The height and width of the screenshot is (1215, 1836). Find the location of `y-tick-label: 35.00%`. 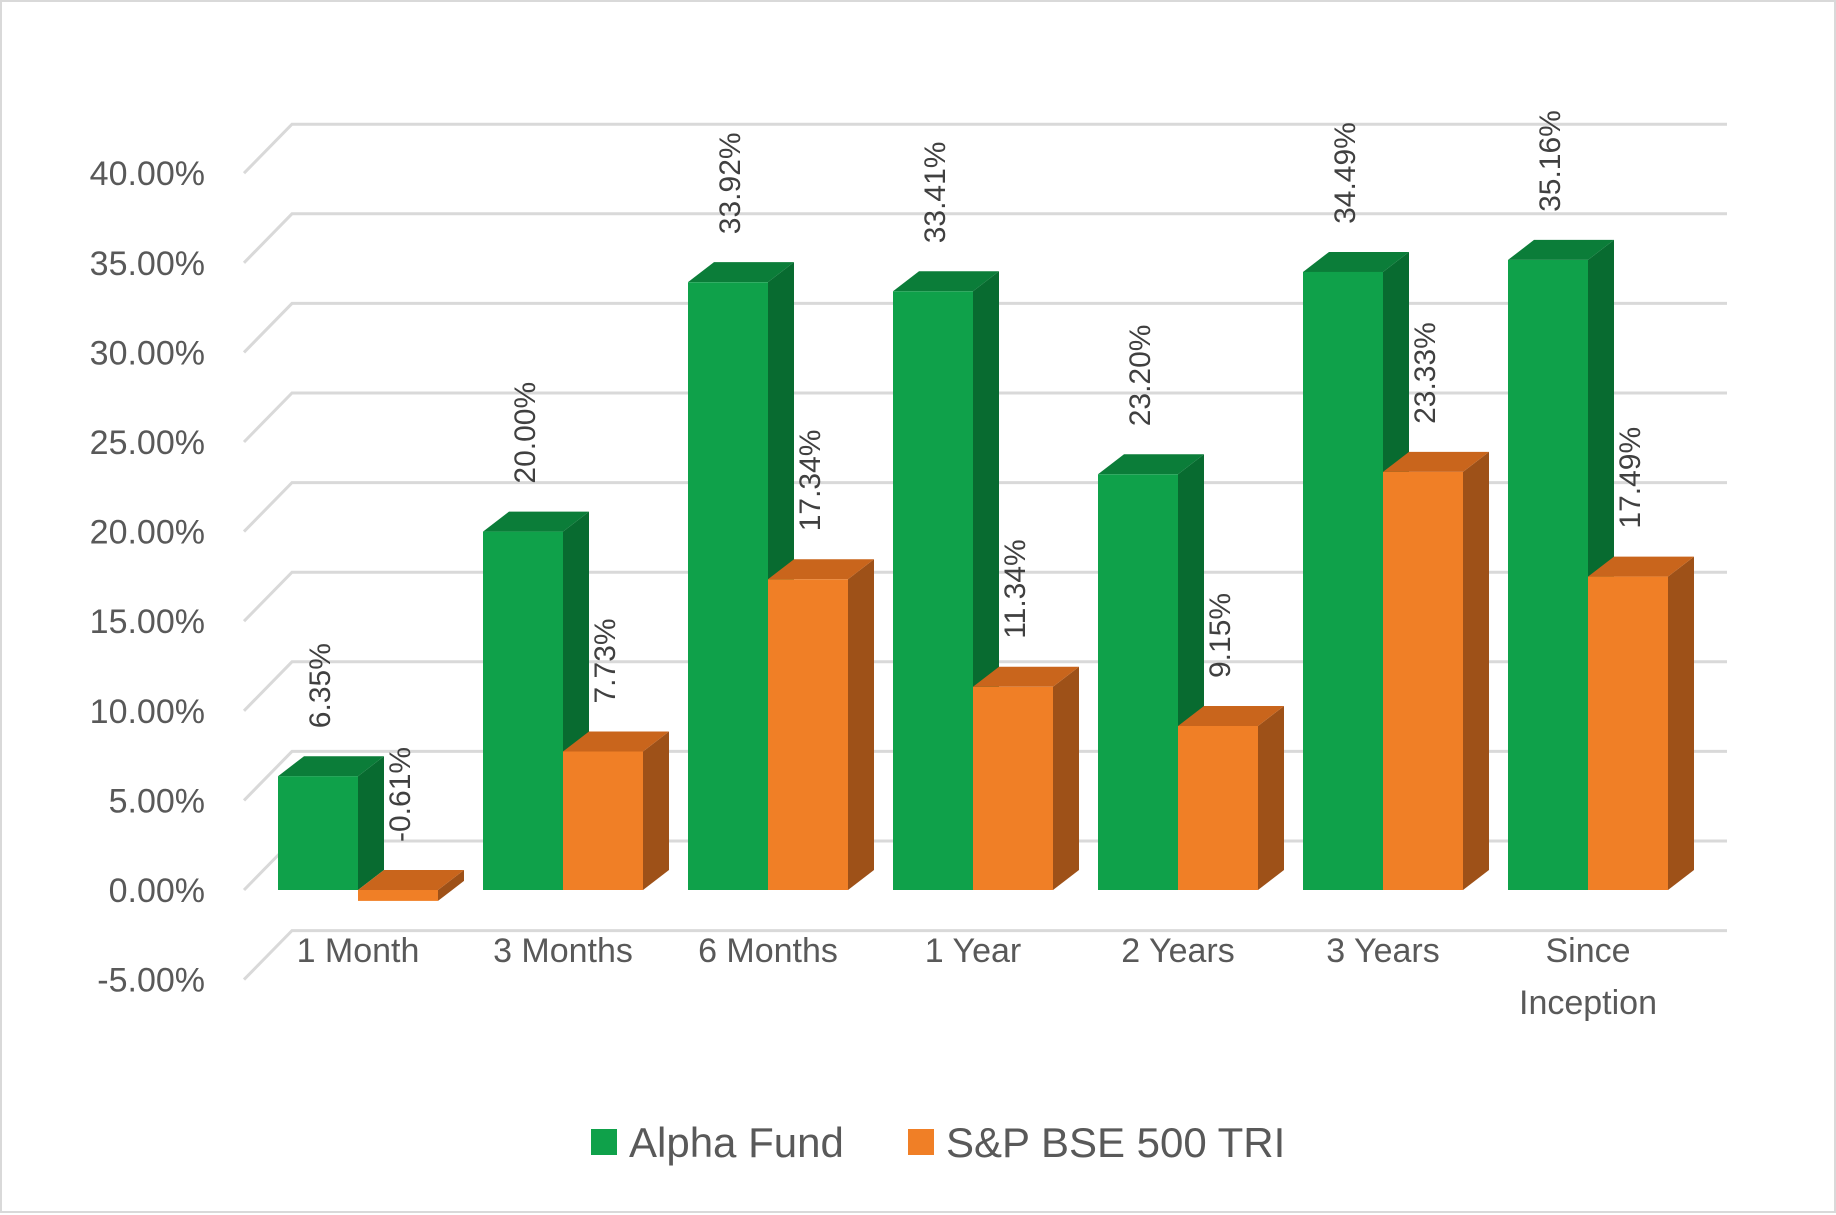

y-tick-label: 35.00% is located at coordinates (147, 264).